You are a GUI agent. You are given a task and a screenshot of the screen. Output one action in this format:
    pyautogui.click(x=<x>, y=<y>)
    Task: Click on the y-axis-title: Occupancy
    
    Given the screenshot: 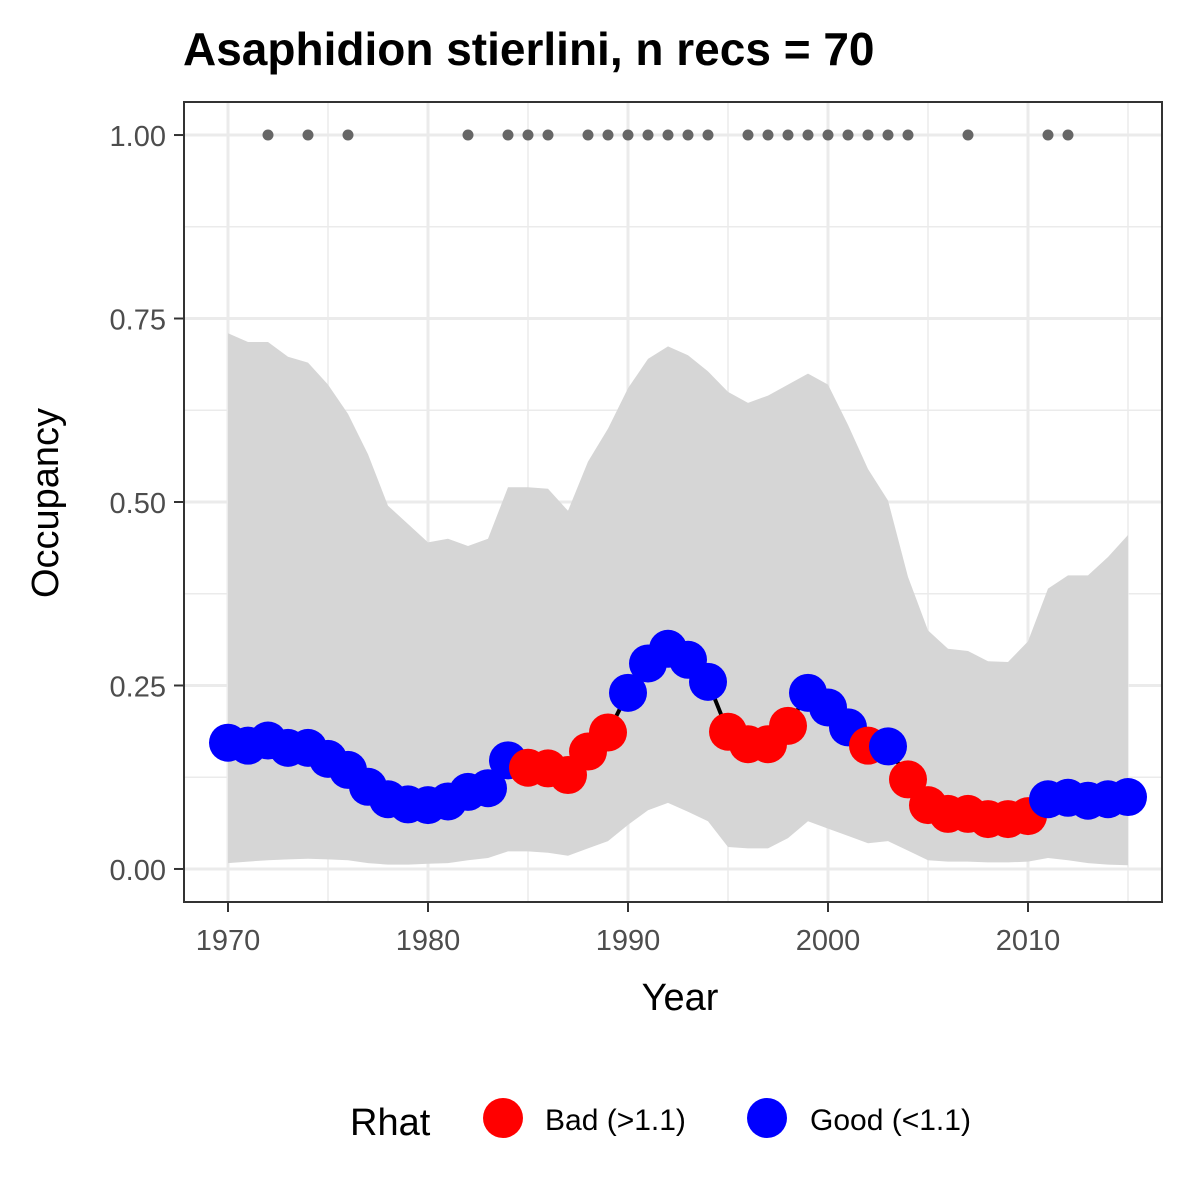 What is the action you would take?
    pyautogui.click(x=46, y=503)
    